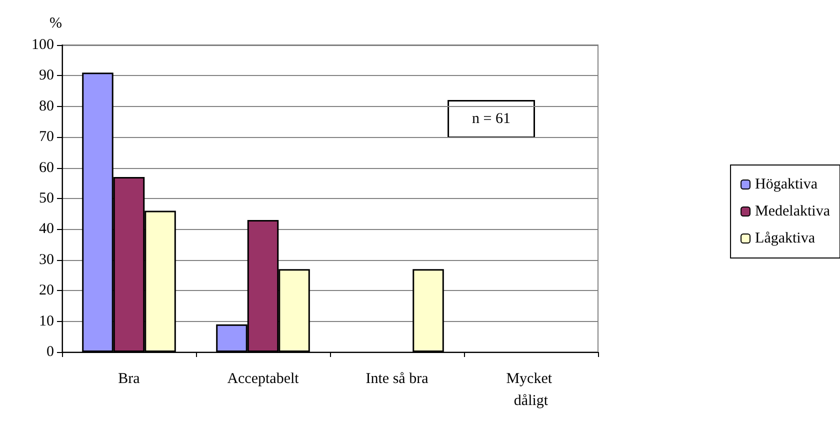  Describe the element at coordinates (46, 260) in the screenshot. I see `y-tick-label: 30` at that location.